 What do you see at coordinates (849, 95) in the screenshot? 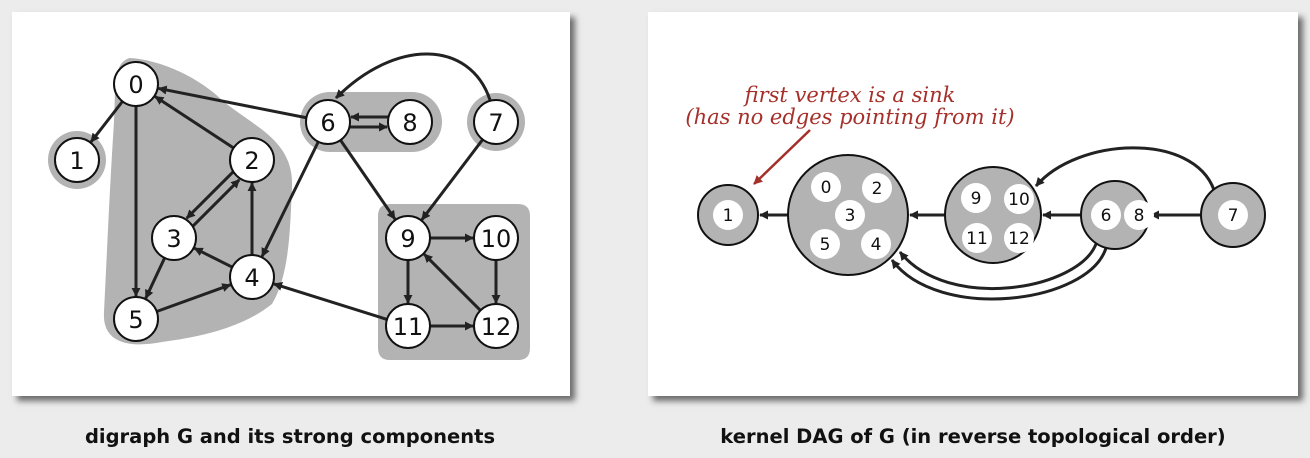
I see `annotation-line1: first vertex is a sink` at bounding box center [849, 95].